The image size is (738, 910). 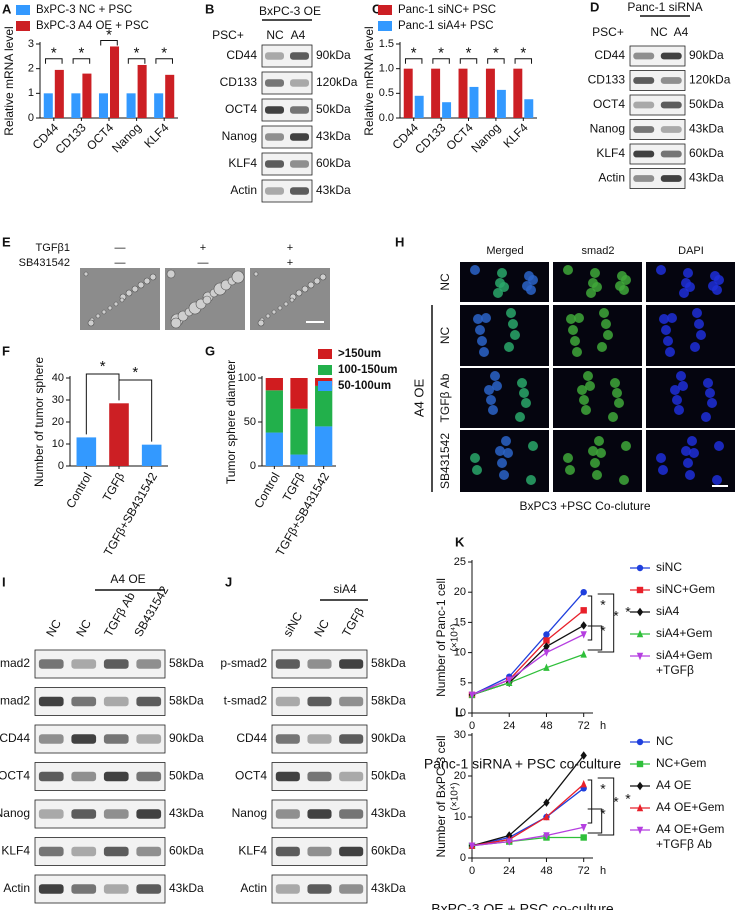 What do you see at coordinates (44, 263) in the screenshot?
I see `treatment-label: SB431542` at bounding box center [44, 263].